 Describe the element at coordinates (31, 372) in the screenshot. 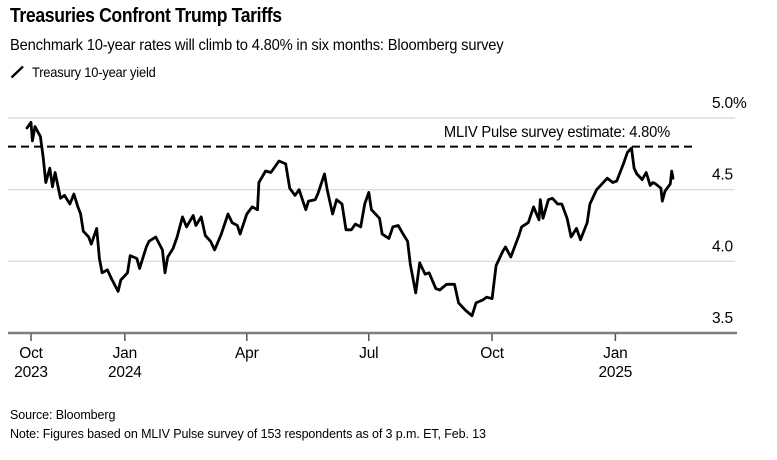

I see `x-axis-label-year: 2023` at that location.